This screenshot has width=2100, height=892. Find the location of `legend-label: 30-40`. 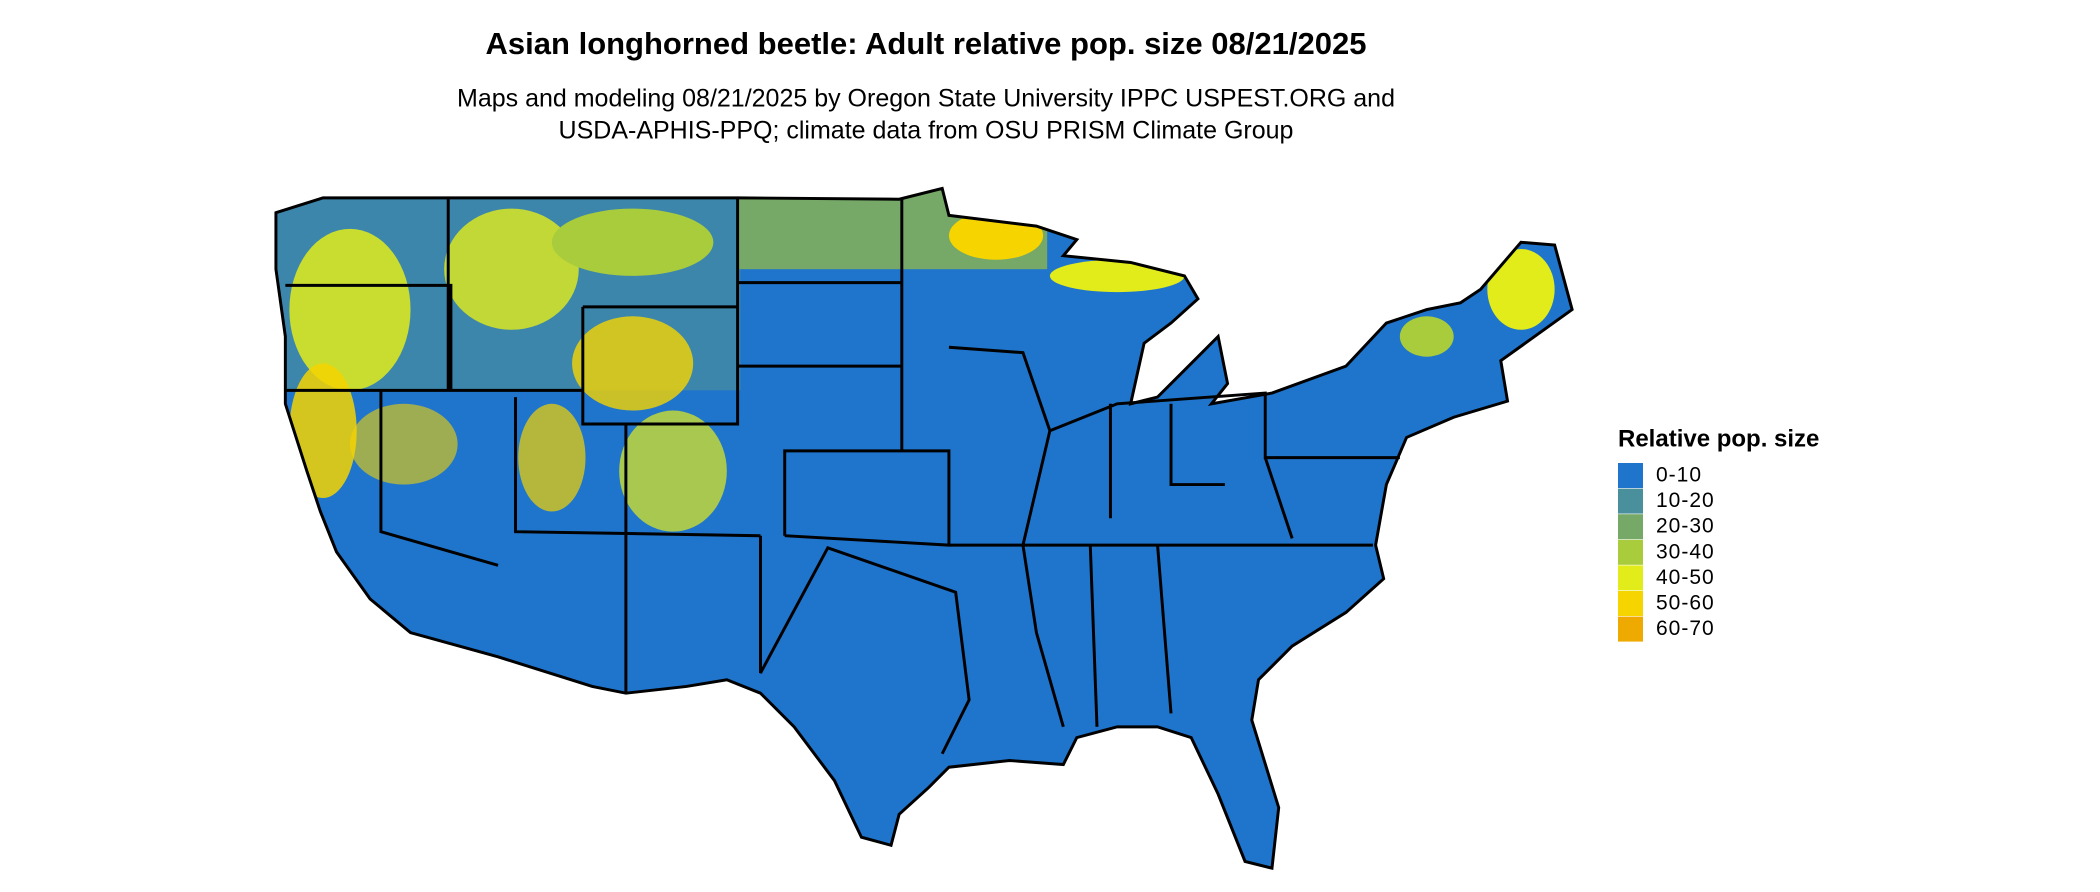

legend-label: 30-40 is located at coordinates (1685, 551).